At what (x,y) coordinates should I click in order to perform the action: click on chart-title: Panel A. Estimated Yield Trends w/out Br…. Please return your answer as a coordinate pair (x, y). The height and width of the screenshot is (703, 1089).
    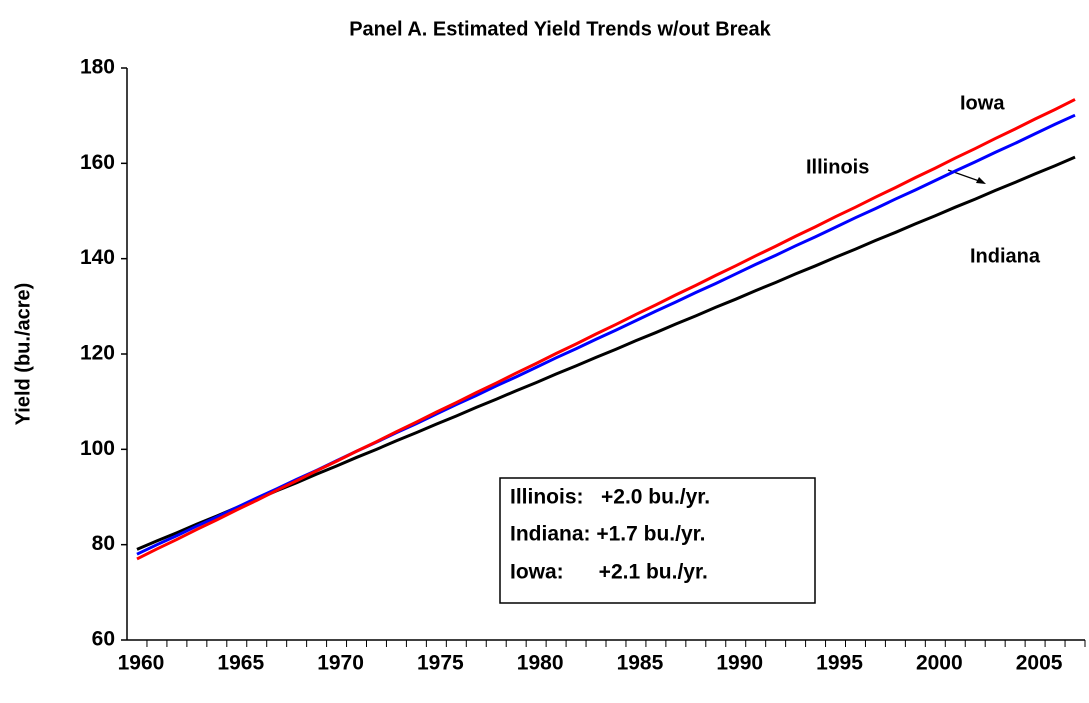
    Looking at the image, I should click on (560, 29).